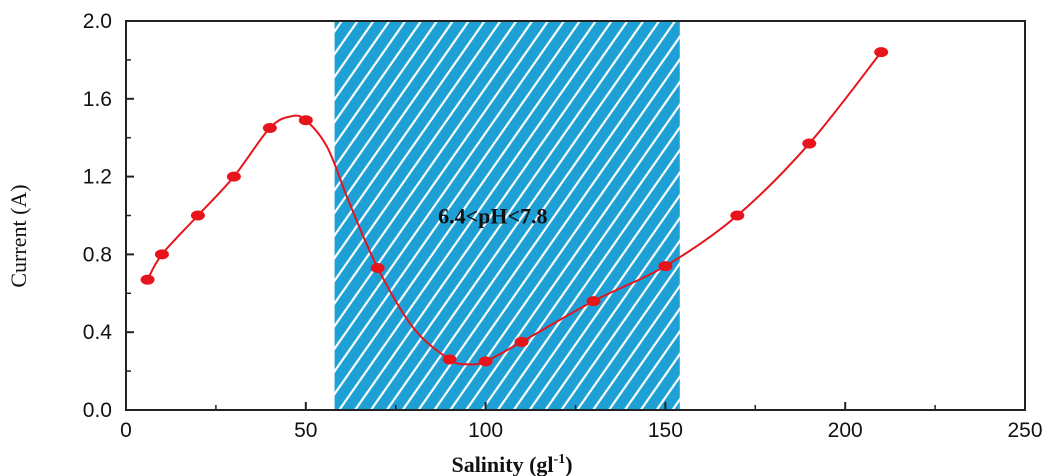  Describe the element at coordinates (485, 430) in the screenshot. I see `x-tick-label: 100` at that location.